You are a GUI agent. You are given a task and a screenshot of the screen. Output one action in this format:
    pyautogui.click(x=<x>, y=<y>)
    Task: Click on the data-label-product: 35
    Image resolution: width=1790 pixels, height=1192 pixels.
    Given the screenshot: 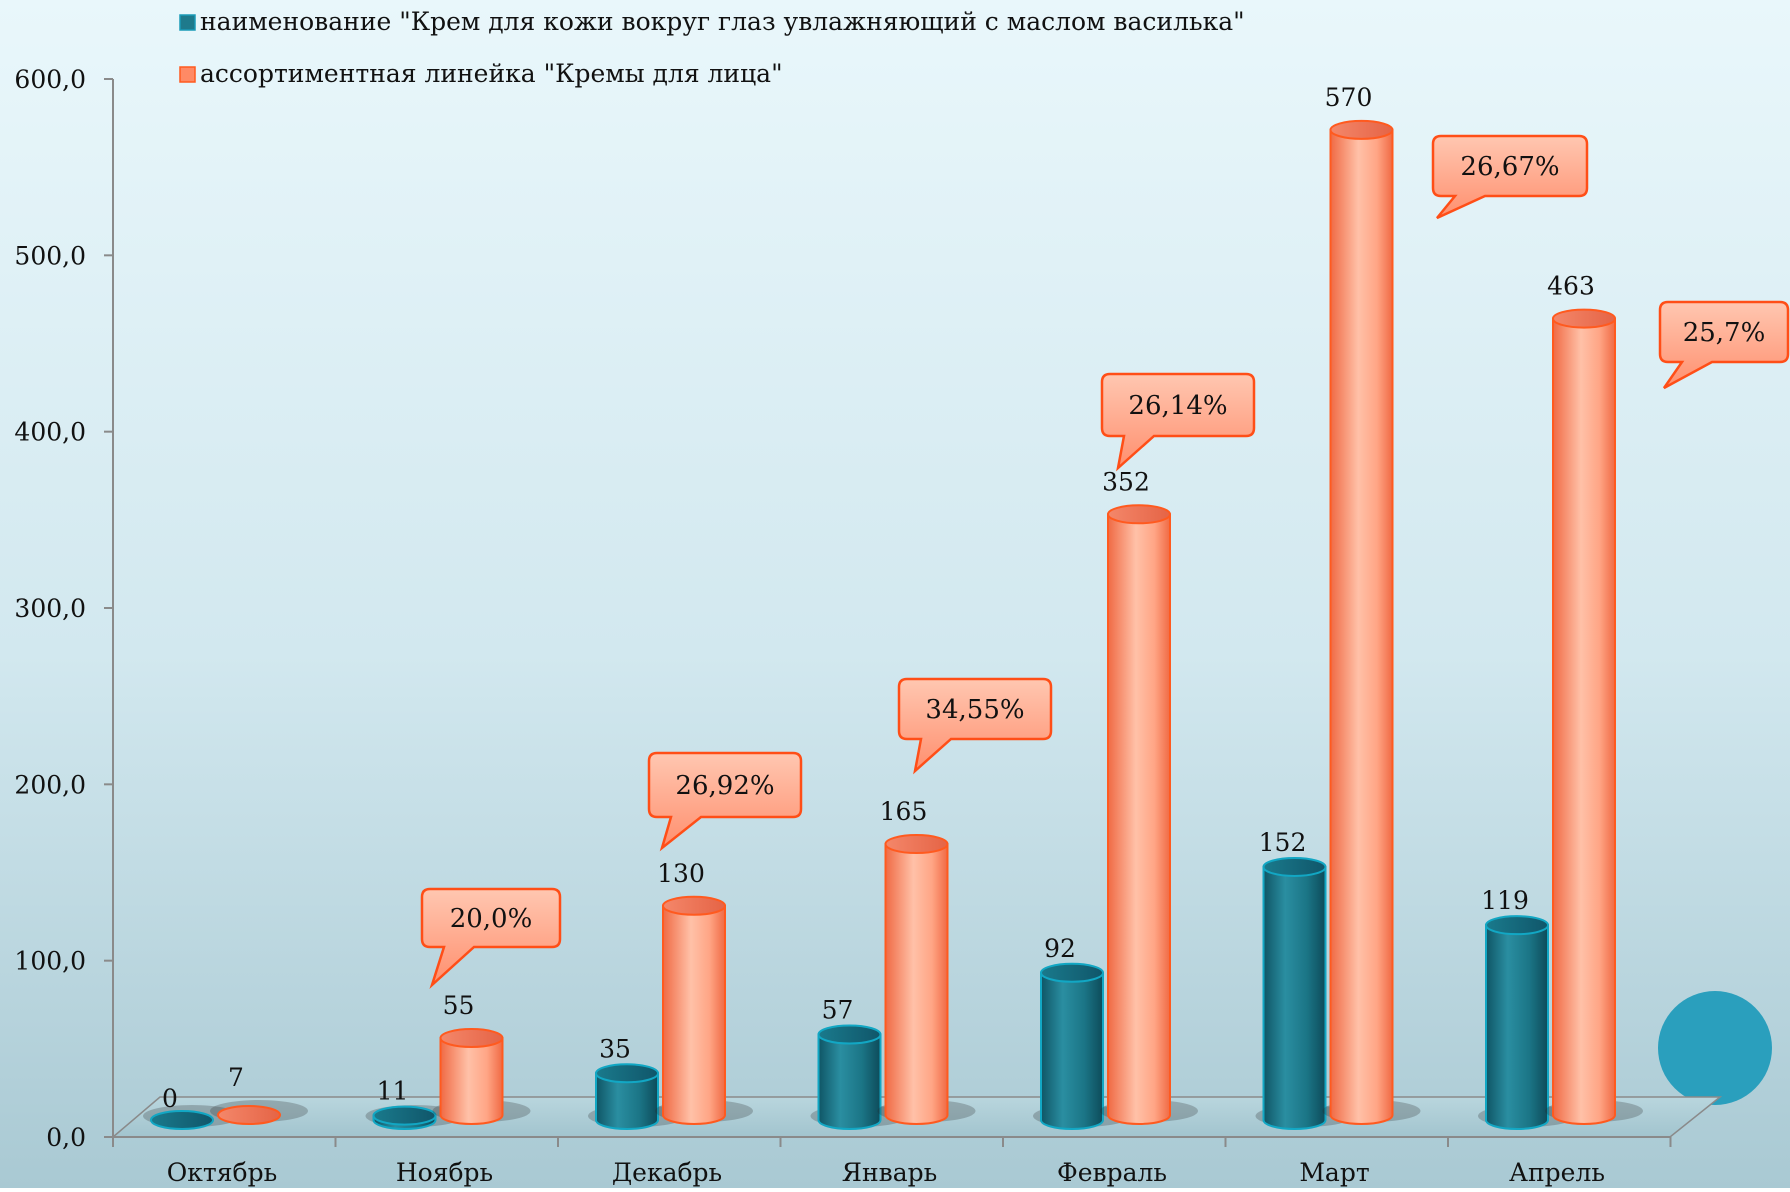 What is the action you would take?
    pyautogui.click(x=615, y=1048)
    